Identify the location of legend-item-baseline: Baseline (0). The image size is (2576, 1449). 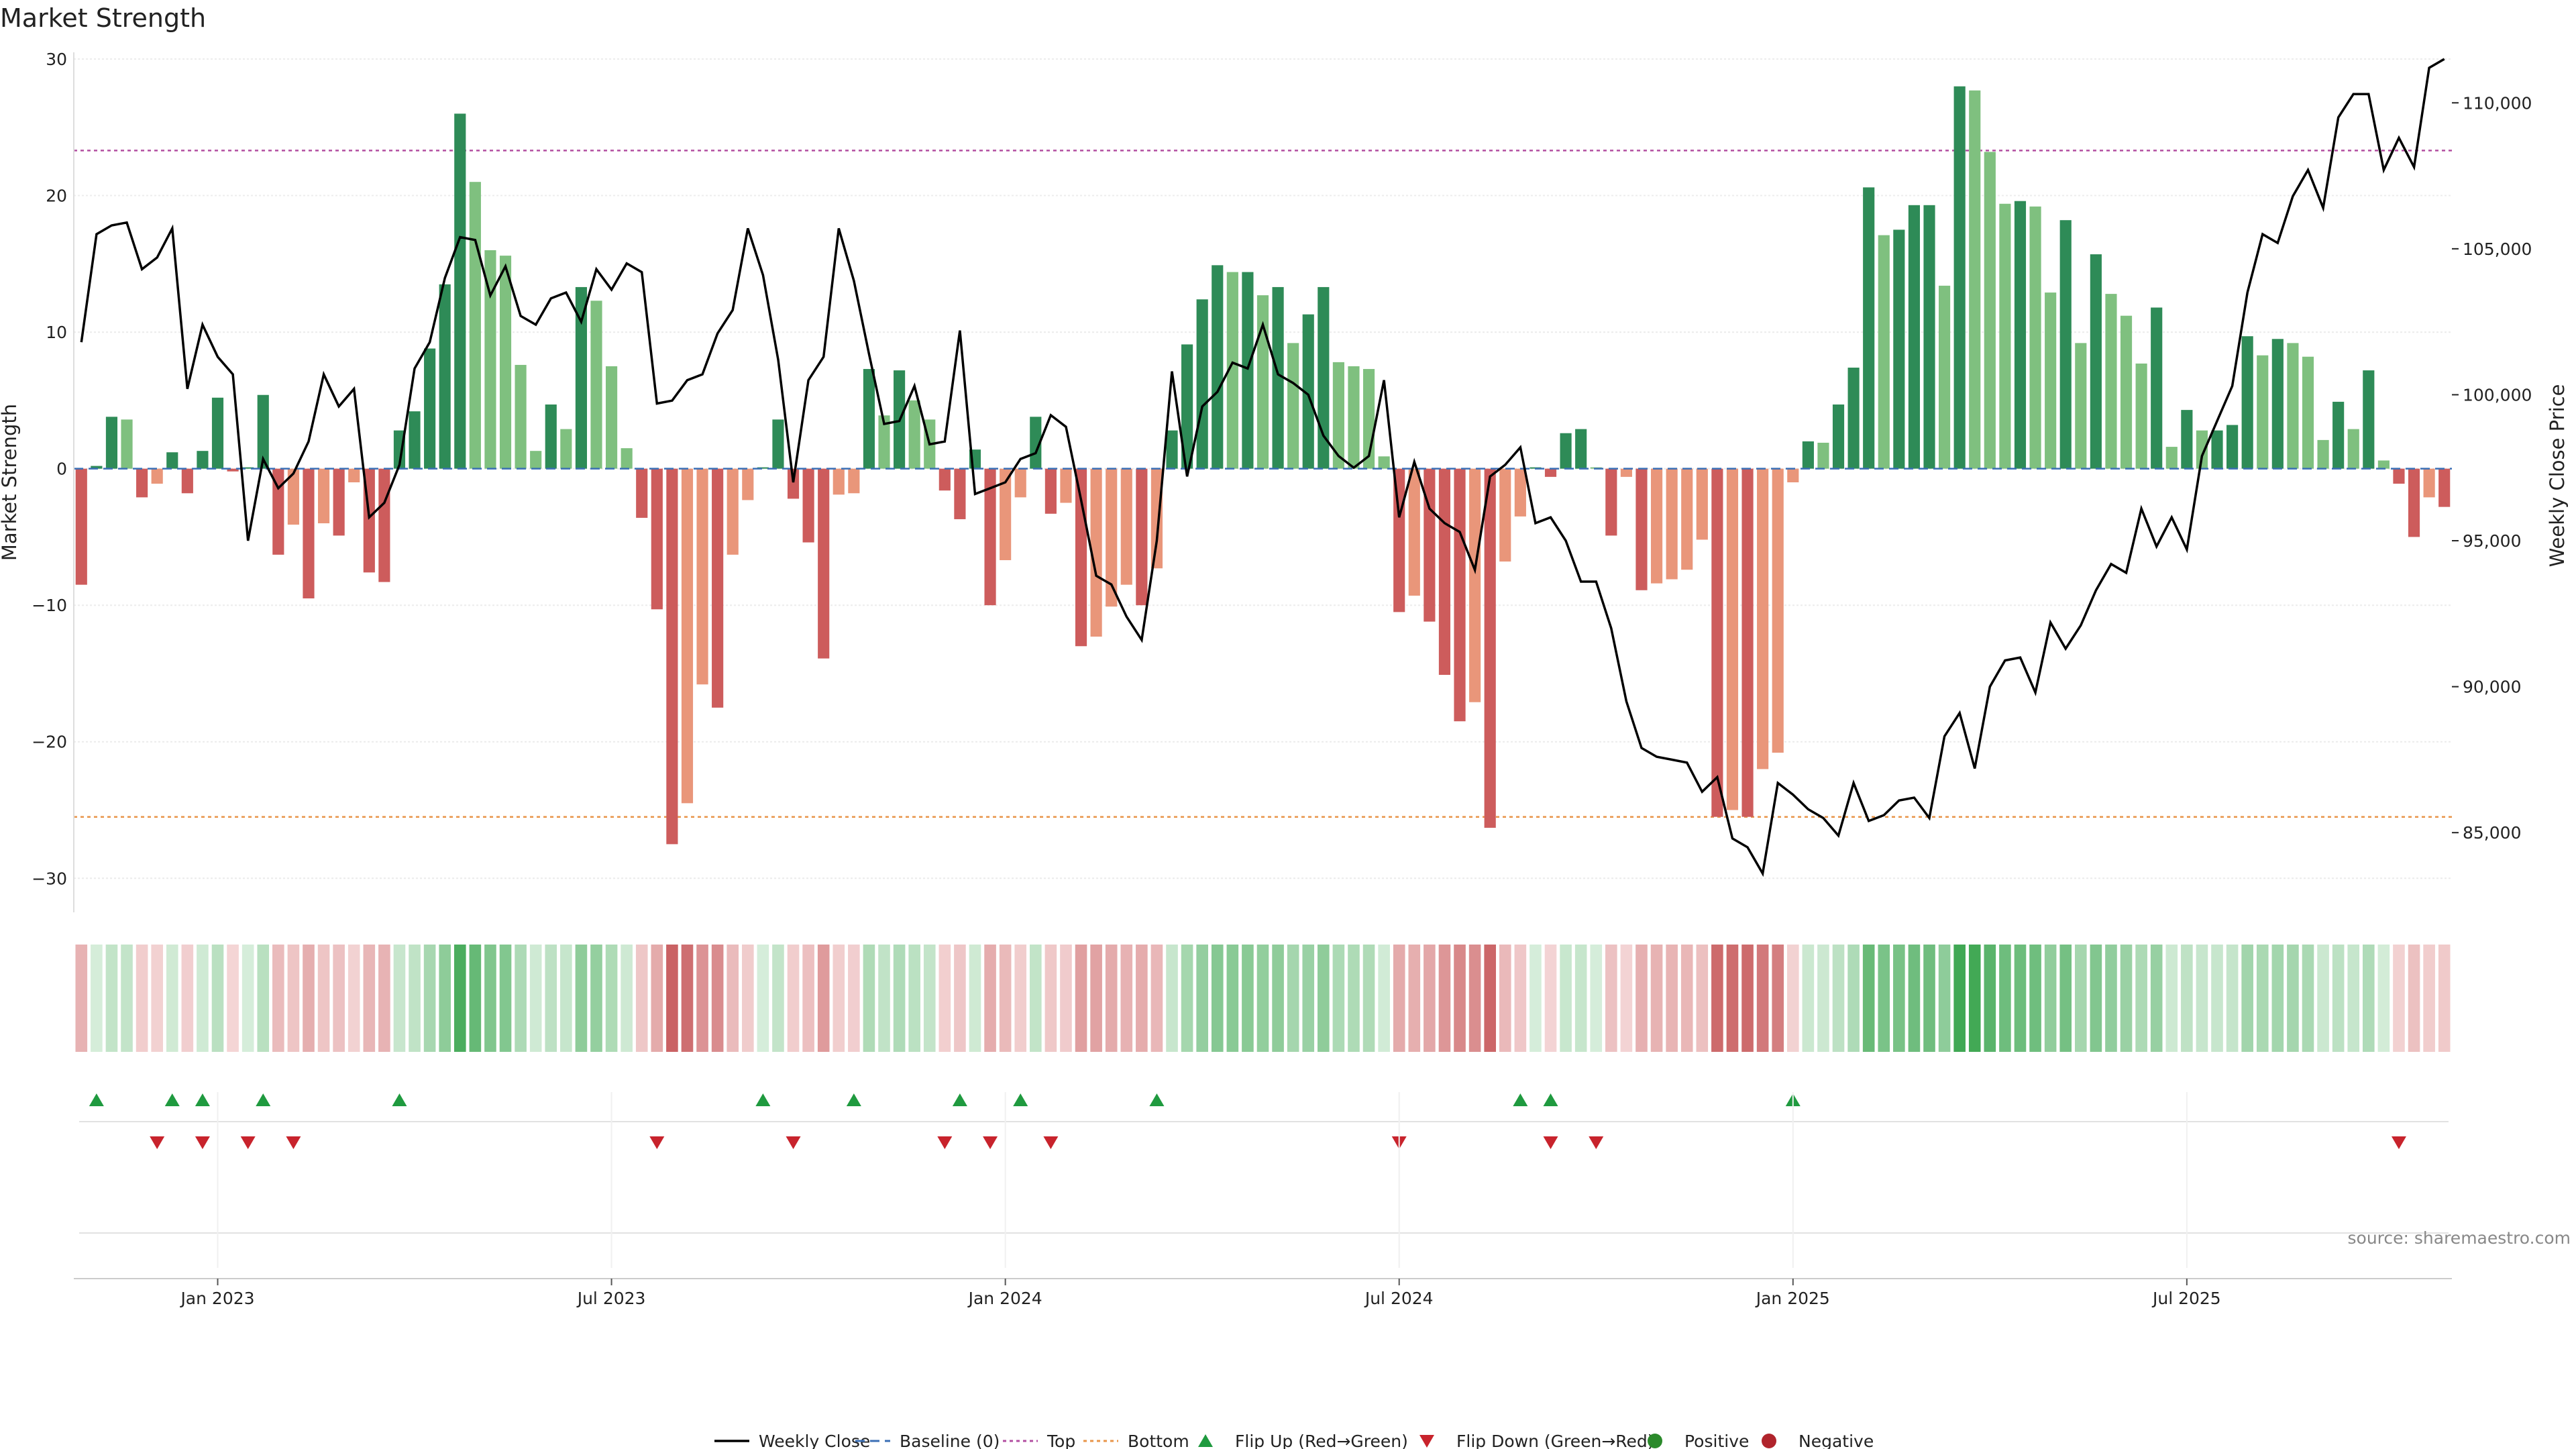
(927, 1440).